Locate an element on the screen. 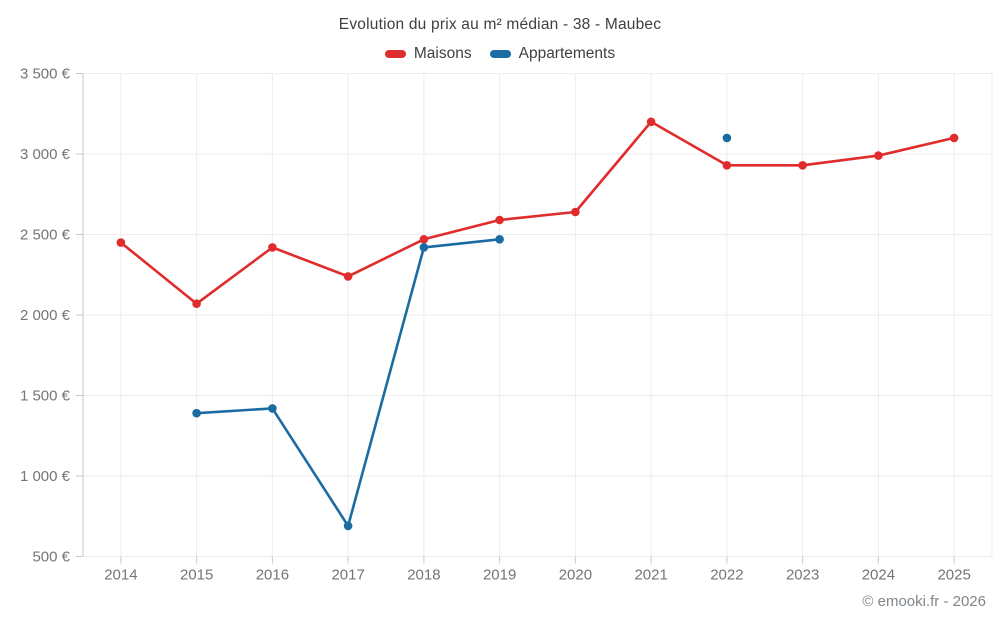 The width and height of the screenshot is (1000, 625). y-axis-label: 2 500 € is located at coordinates (45, 235).